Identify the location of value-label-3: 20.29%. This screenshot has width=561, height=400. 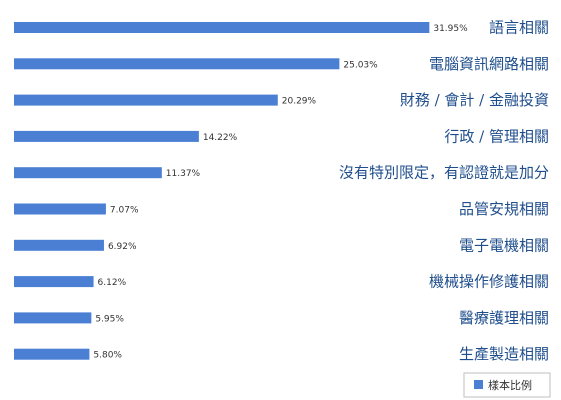
(299, 102).